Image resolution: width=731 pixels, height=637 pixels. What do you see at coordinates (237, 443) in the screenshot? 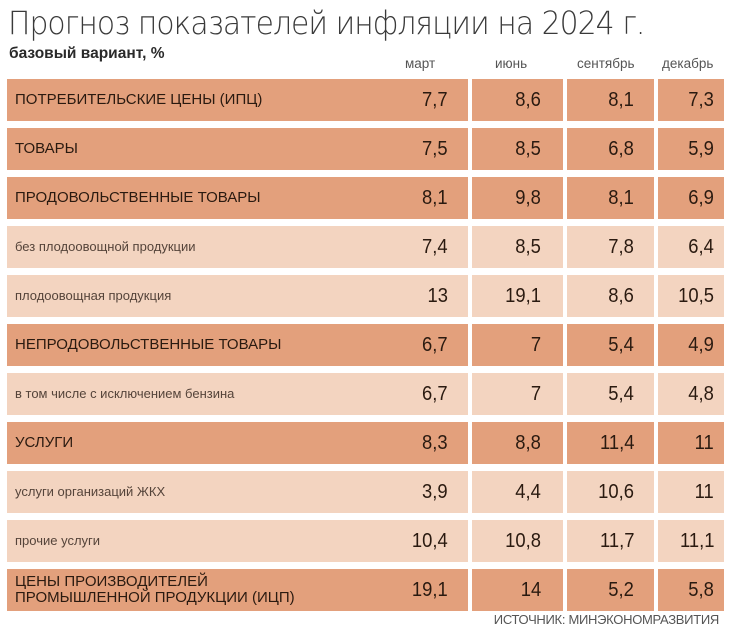
I see `row-label-cell: УСЛУГИ 8,3` at bounding box center [237, 443].